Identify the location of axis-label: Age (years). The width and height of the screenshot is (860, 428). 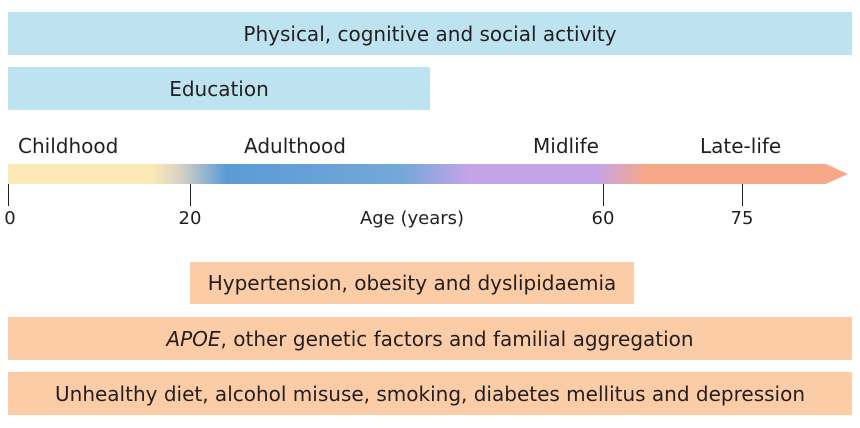
(412, 218).